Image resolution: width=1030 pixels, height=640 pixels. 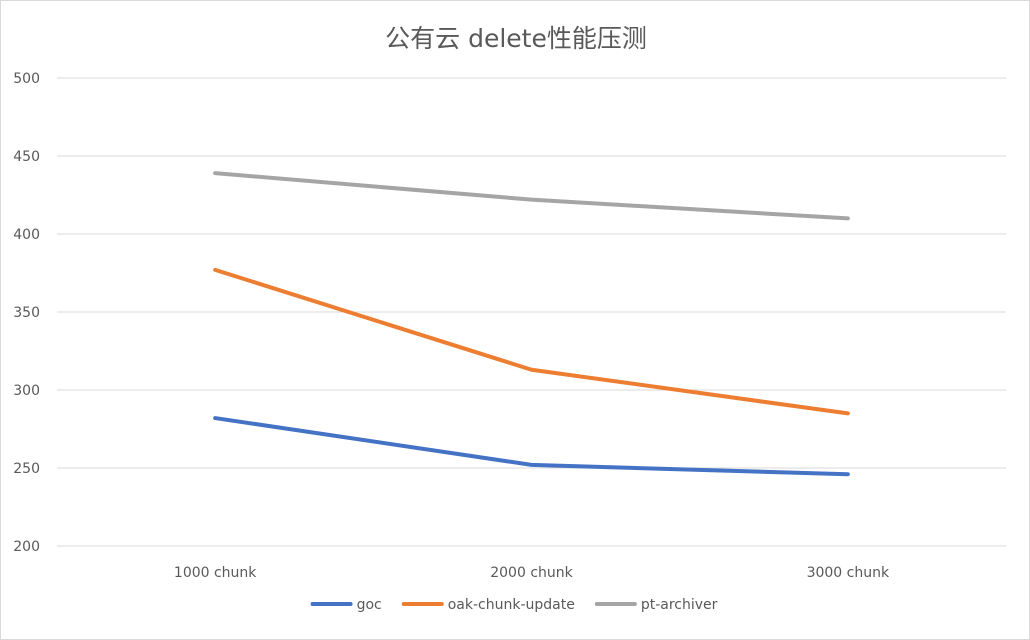 What do you see at coordinates (531, 196) in the screenshot?
I see `series-line-pt-archiver` at bounding box center [531, 196].